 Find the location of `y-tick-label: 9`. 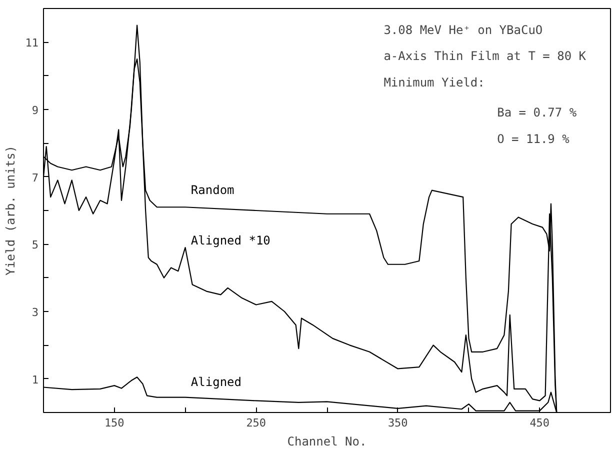

y-tick-label: 9 is located at coordinates (35, 110).